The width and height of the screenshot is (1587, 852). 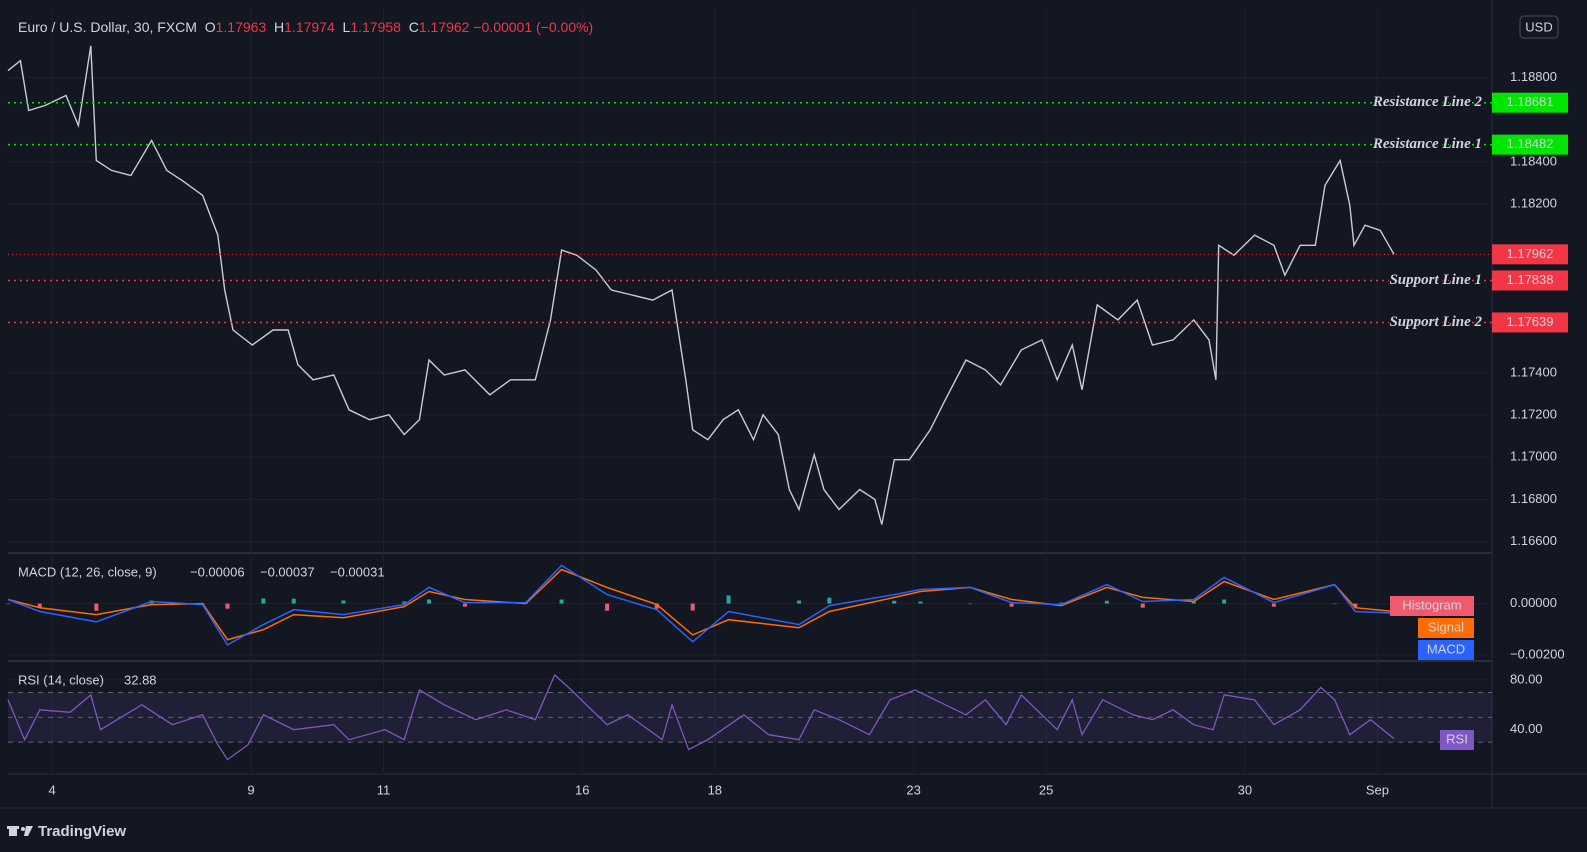 I want to click on legend-tag: Histogram, so click(x=1431, y=604).